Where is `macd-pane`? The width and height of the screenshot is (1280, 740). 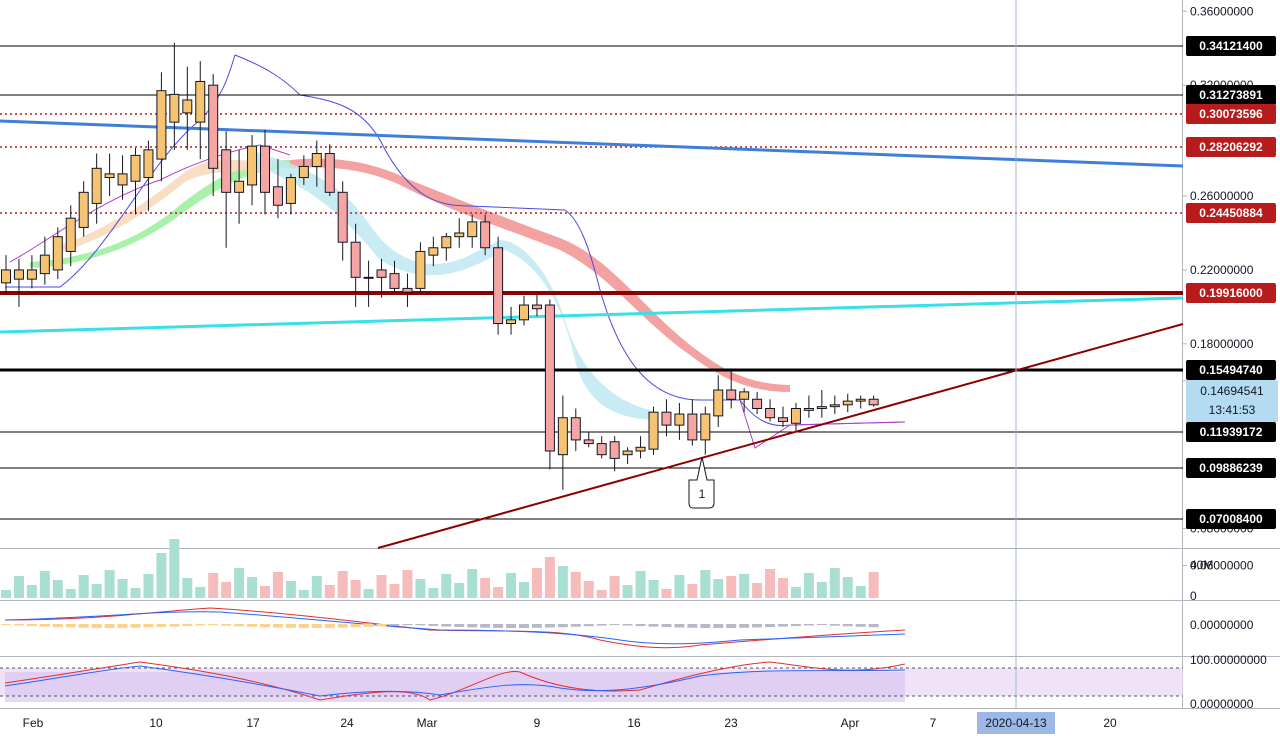 macd-pane is located at coordinates (453, 628).